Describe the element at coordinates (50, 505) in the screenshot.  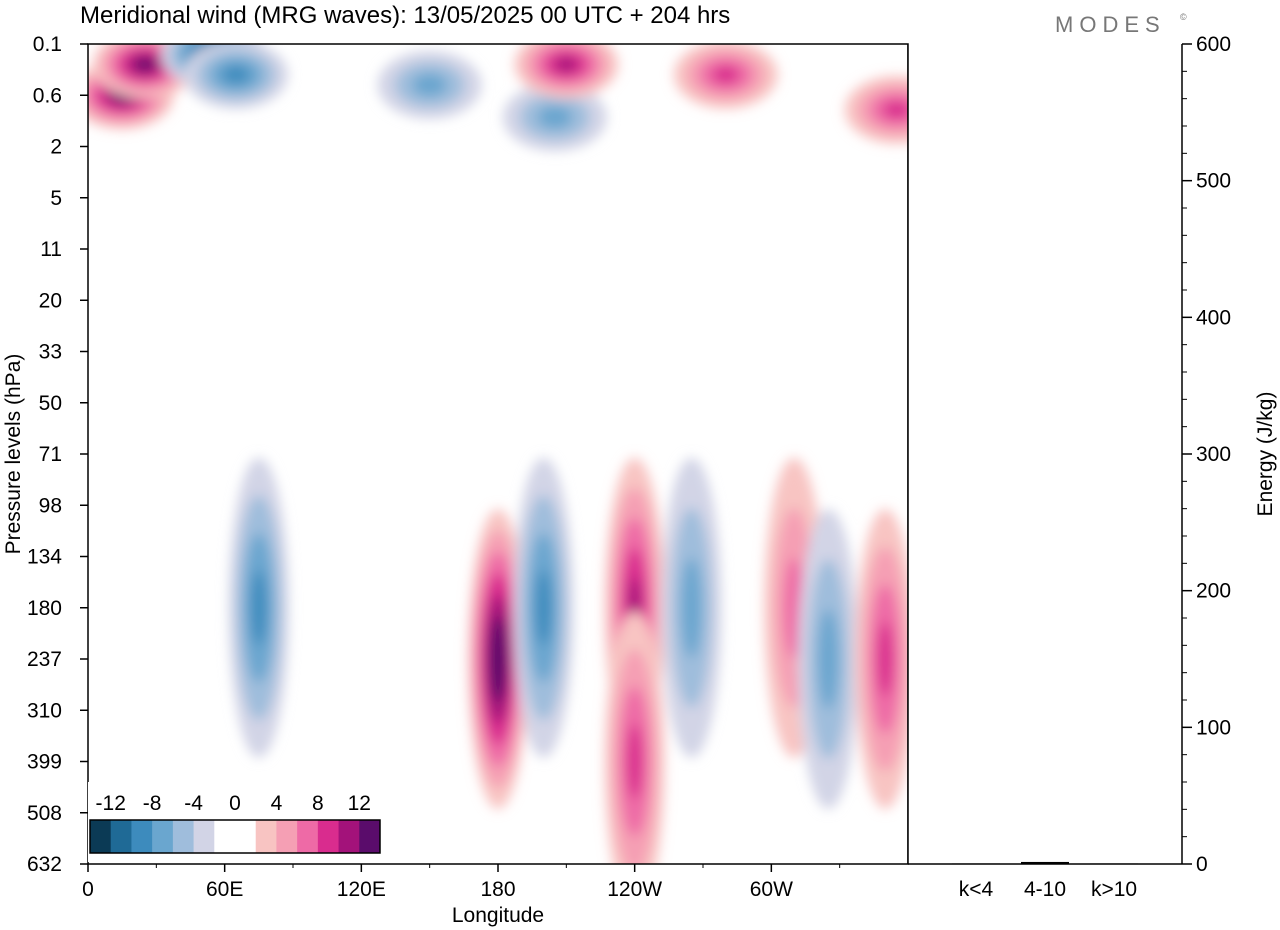
I see `pressure-tick-label: 98` at that location.